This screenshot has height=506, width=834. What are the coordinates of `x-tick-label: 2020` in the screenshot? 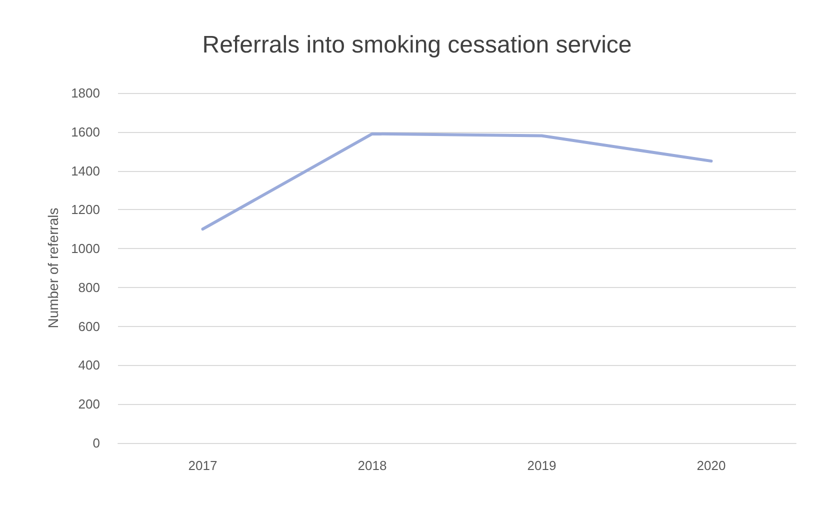 It's located at (711, 465).